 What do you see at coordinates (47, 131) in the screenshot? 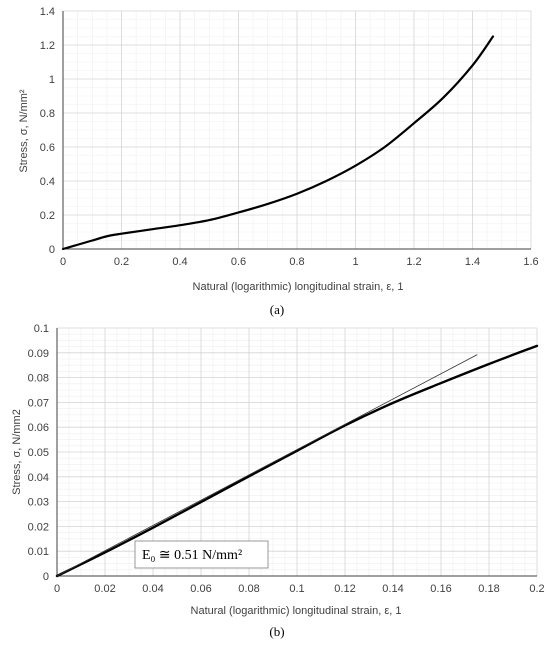
I see `chart-a-y-tick-labels: 0 0.2 0.4 0.6 0.8 1 1.2 1.4` at bounding box center [47, 131].